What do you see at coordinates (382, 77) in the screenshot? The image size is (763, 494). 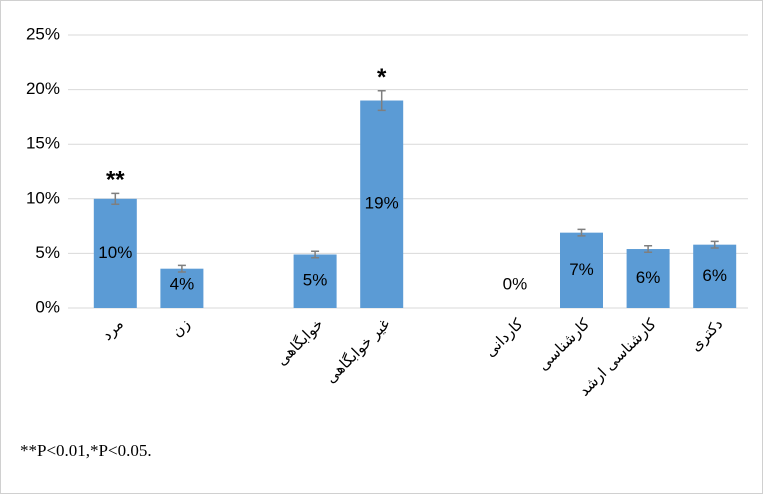 I see `annotation: *` at bounding box center [382, 77].